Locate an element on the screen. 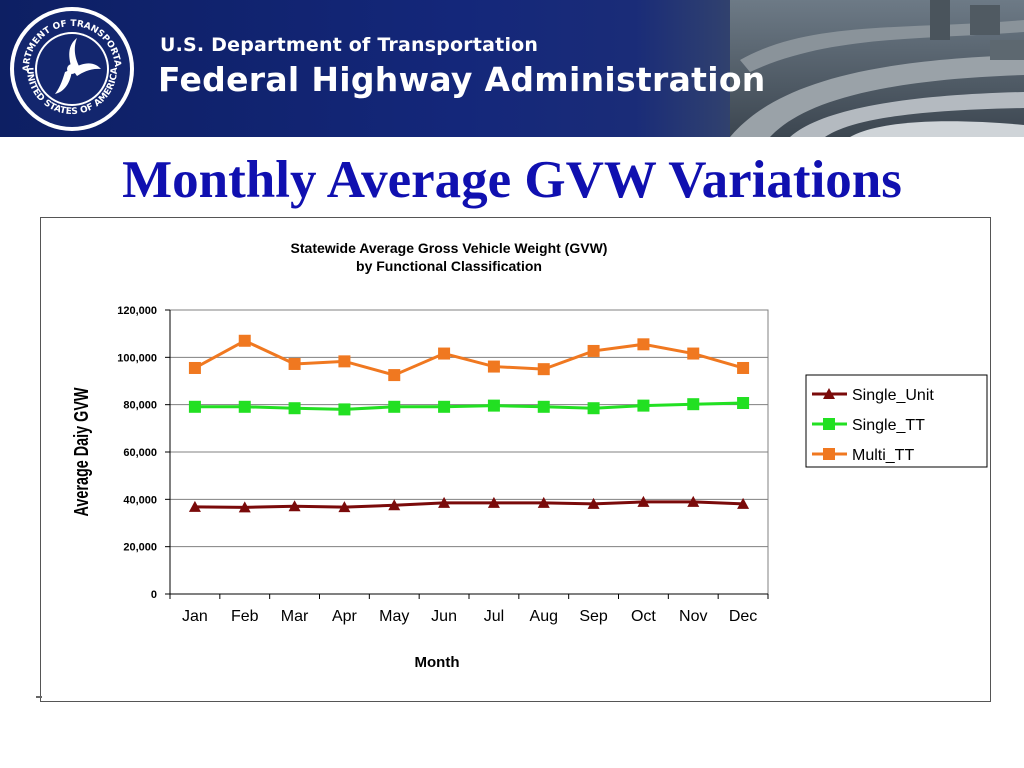 Image resolution: width=1024 pixels, height=768 pixels. legend-label: Multi_TT is located at coordinates (883, 455).